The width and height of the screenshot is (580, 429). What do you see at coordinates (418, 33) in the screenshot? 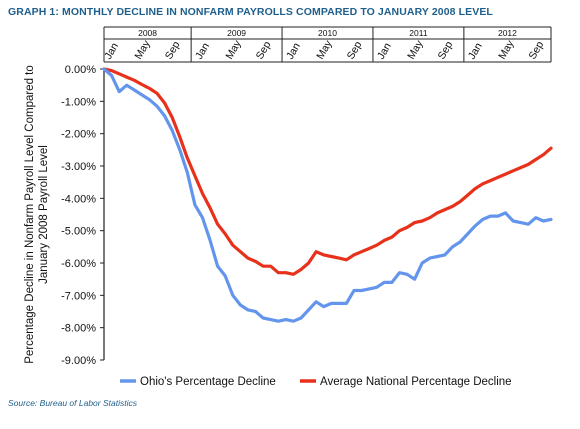
I see `year-label: 2011` at bounding box center [418, 33].